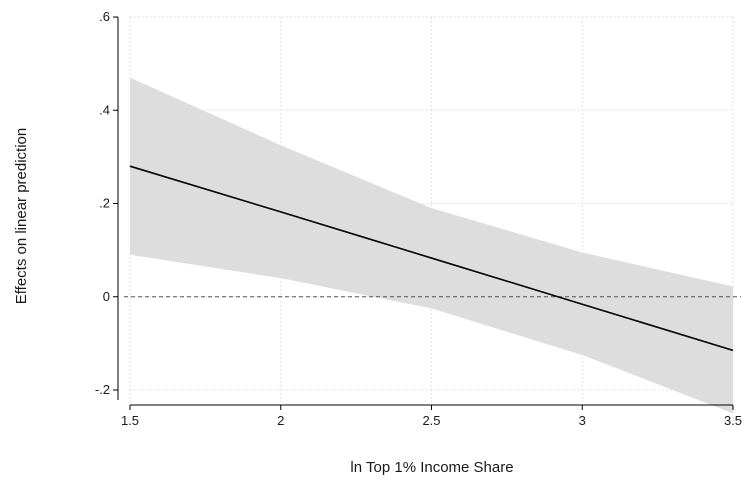 This screenshot has height=481, width=744. What do you see at coordinates (21, 216) in the screenshot?
I see `y-axis-title: Effects on linear prediction` at bounding box center [21, 216].